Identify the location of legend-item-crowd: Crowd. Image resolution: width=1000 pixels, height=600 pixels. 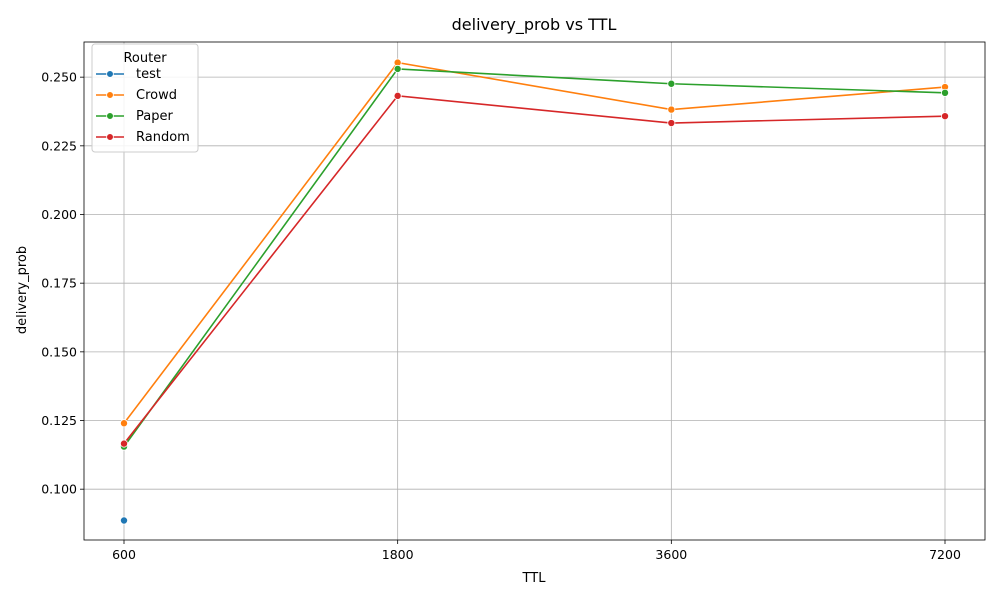
(136, 95).